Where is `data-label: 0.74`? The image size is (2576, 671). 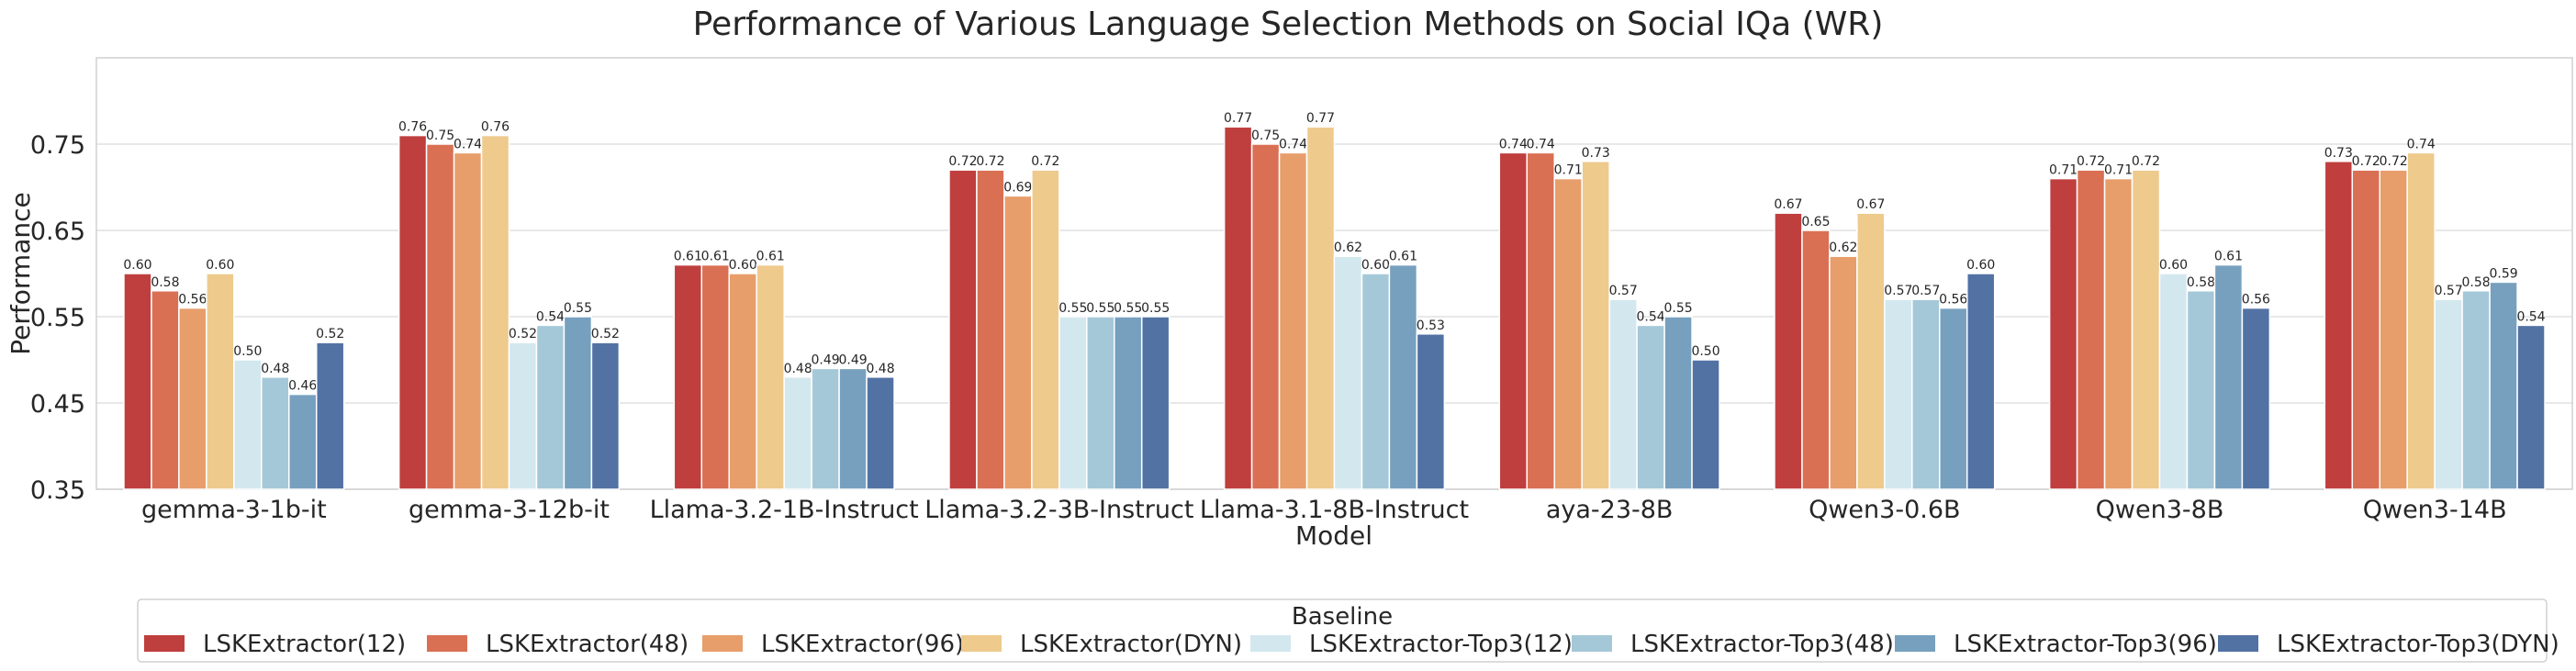
data-label: 0.74 is located at coordinates (468, 144).